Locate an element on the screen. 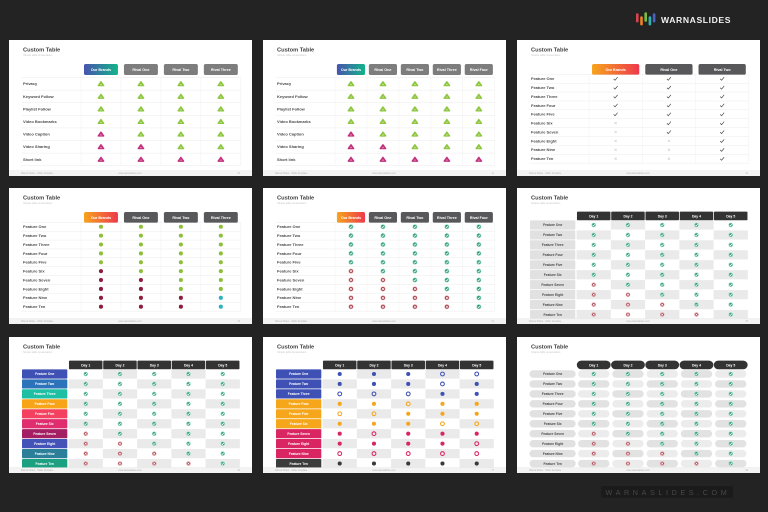 Image resolution: width=768 pixels, height=512 pixels. svg-text: Short link is located at coordinates (286, 159).